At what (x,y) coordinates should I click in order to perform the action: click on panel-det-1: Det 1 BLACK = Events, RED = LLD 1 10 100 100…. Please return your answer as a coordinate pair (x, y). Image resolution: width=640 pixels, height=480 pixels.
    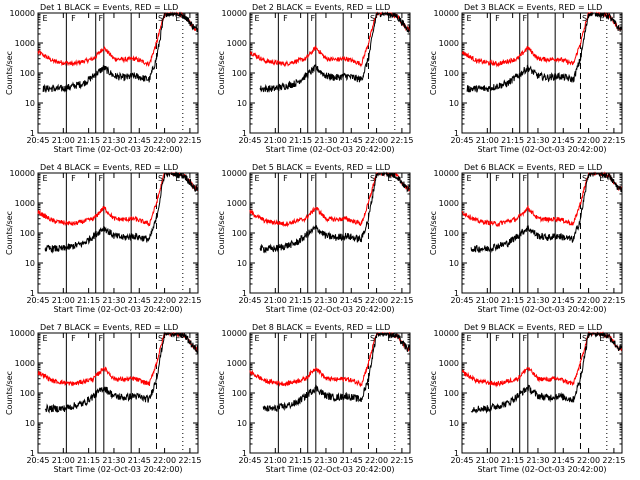
    Looking at the image, I should click on (103, 78).